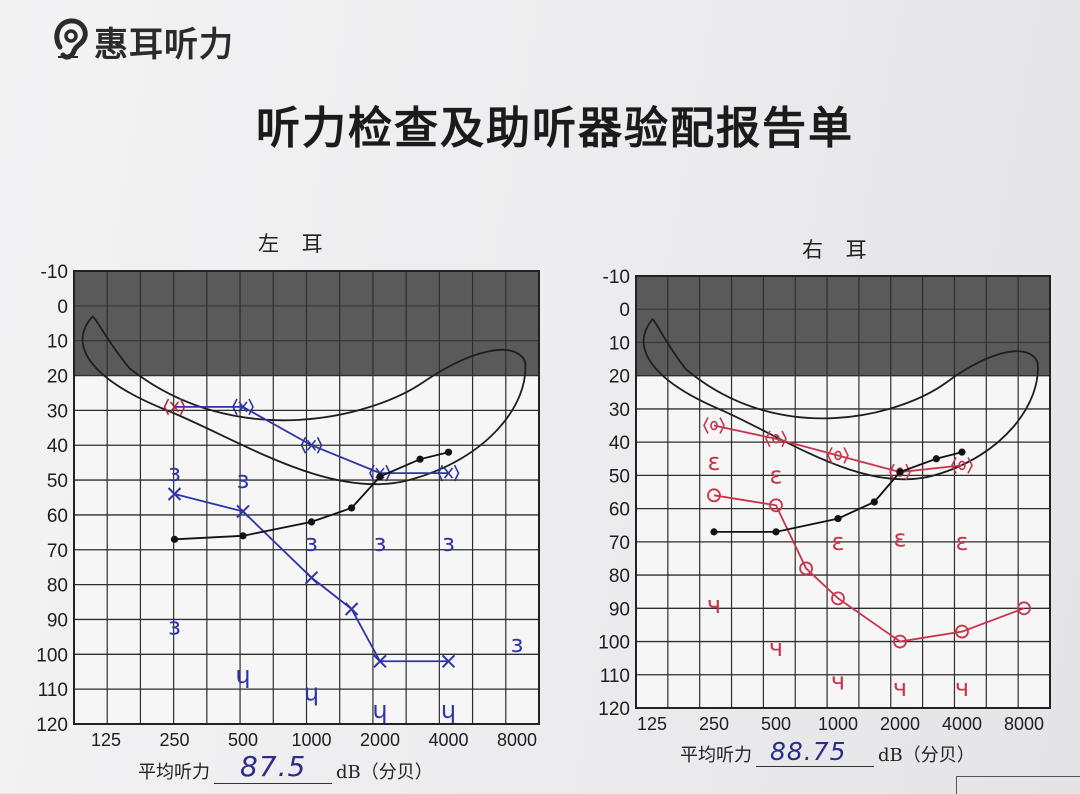 This screenshot has height=794, width=1080. What do you see at coordinates (843, 326) in the screenshot?
I see `shaded-band` at bounding box center [843, 326].